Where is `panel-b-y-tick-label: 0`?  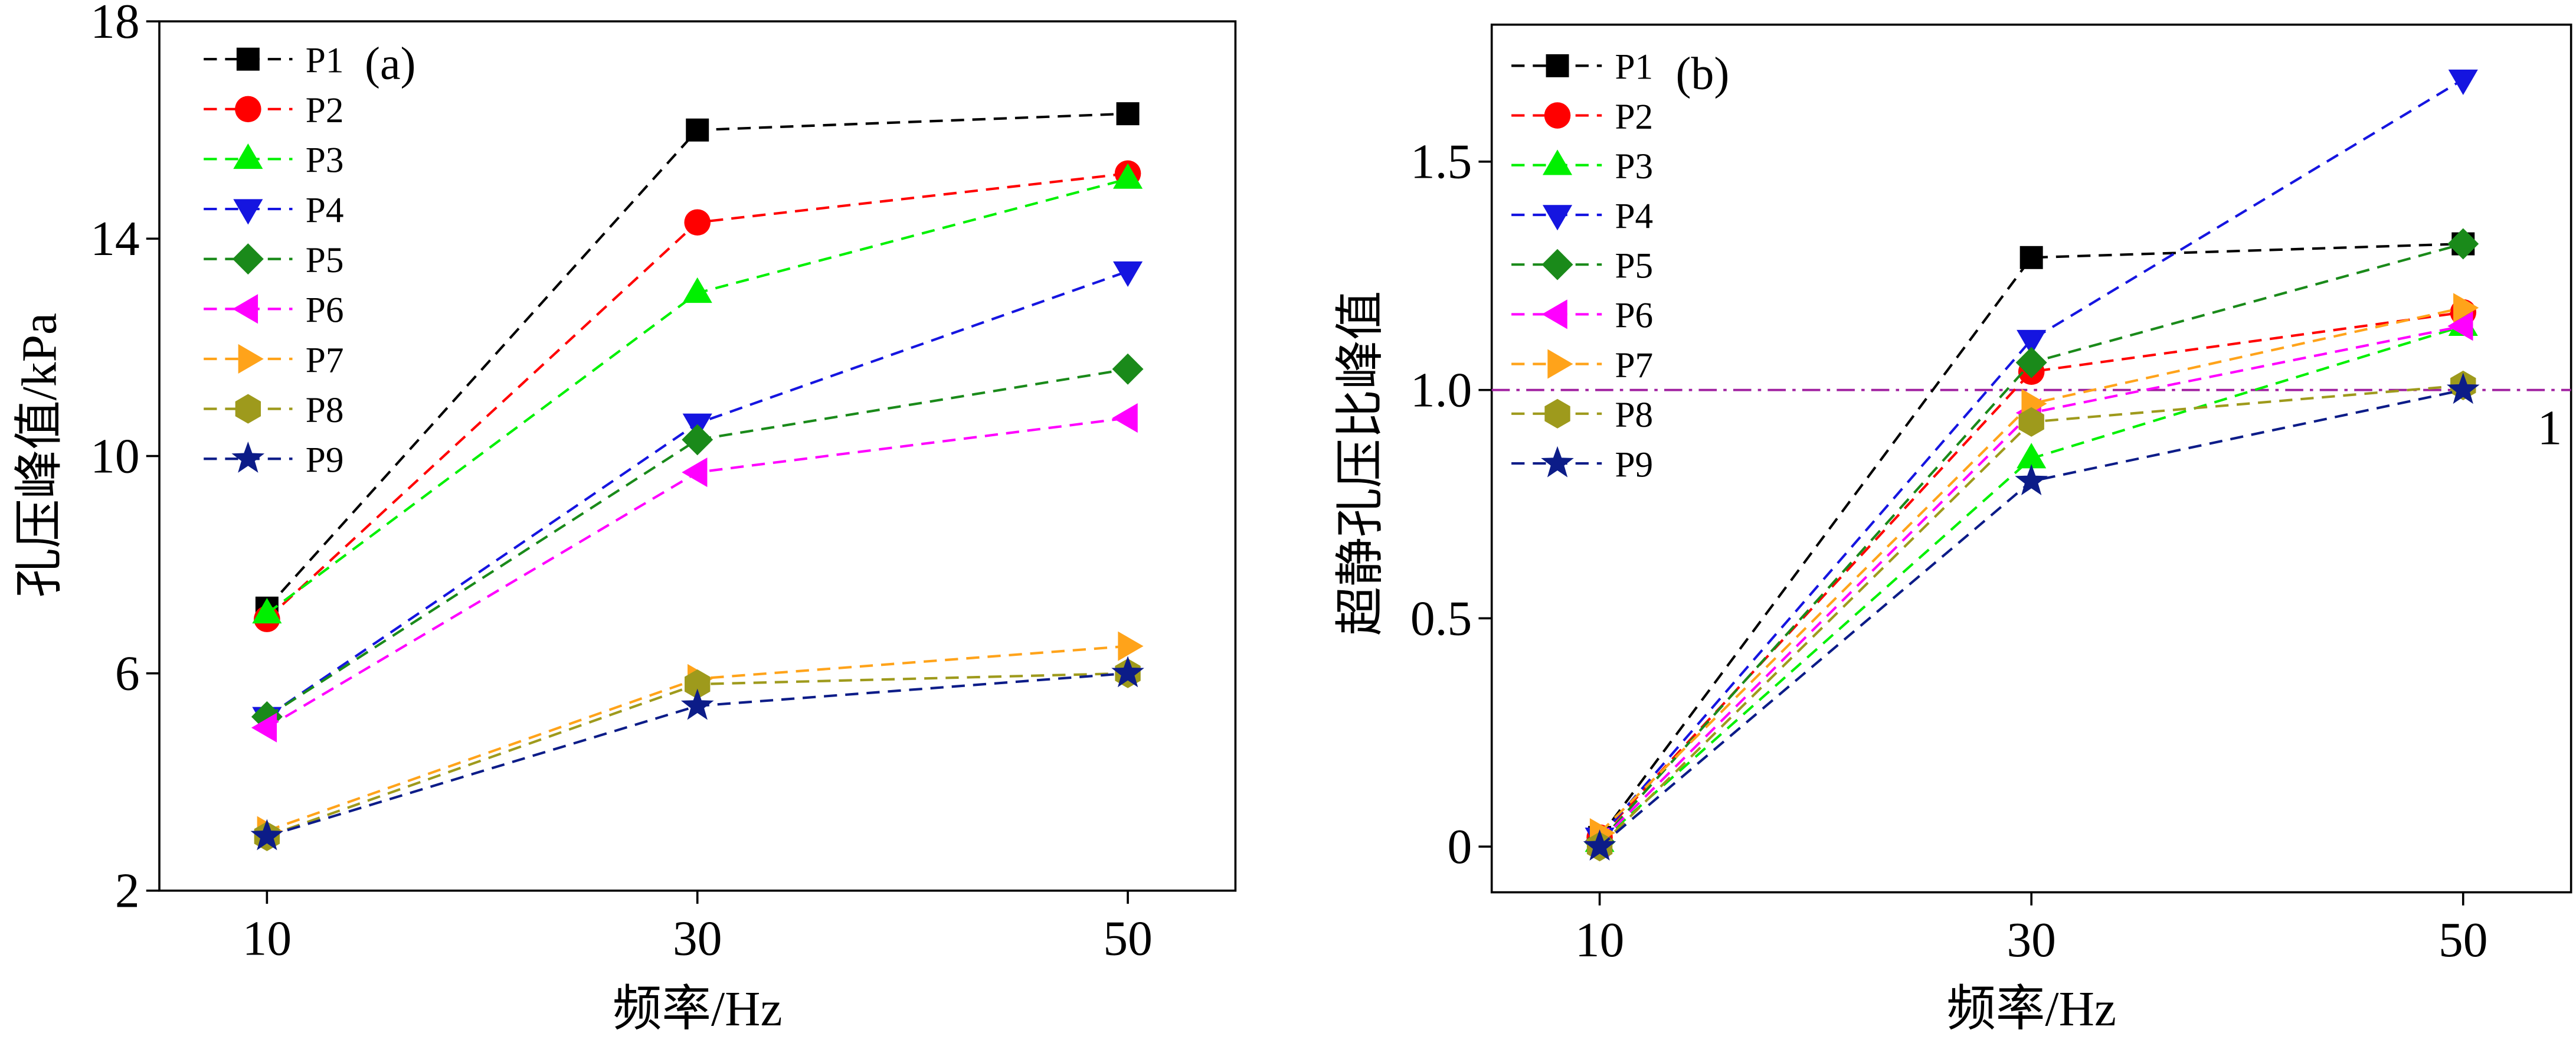 panel-b-y-tick-label: 0 is located at coordinates (1460, 847).